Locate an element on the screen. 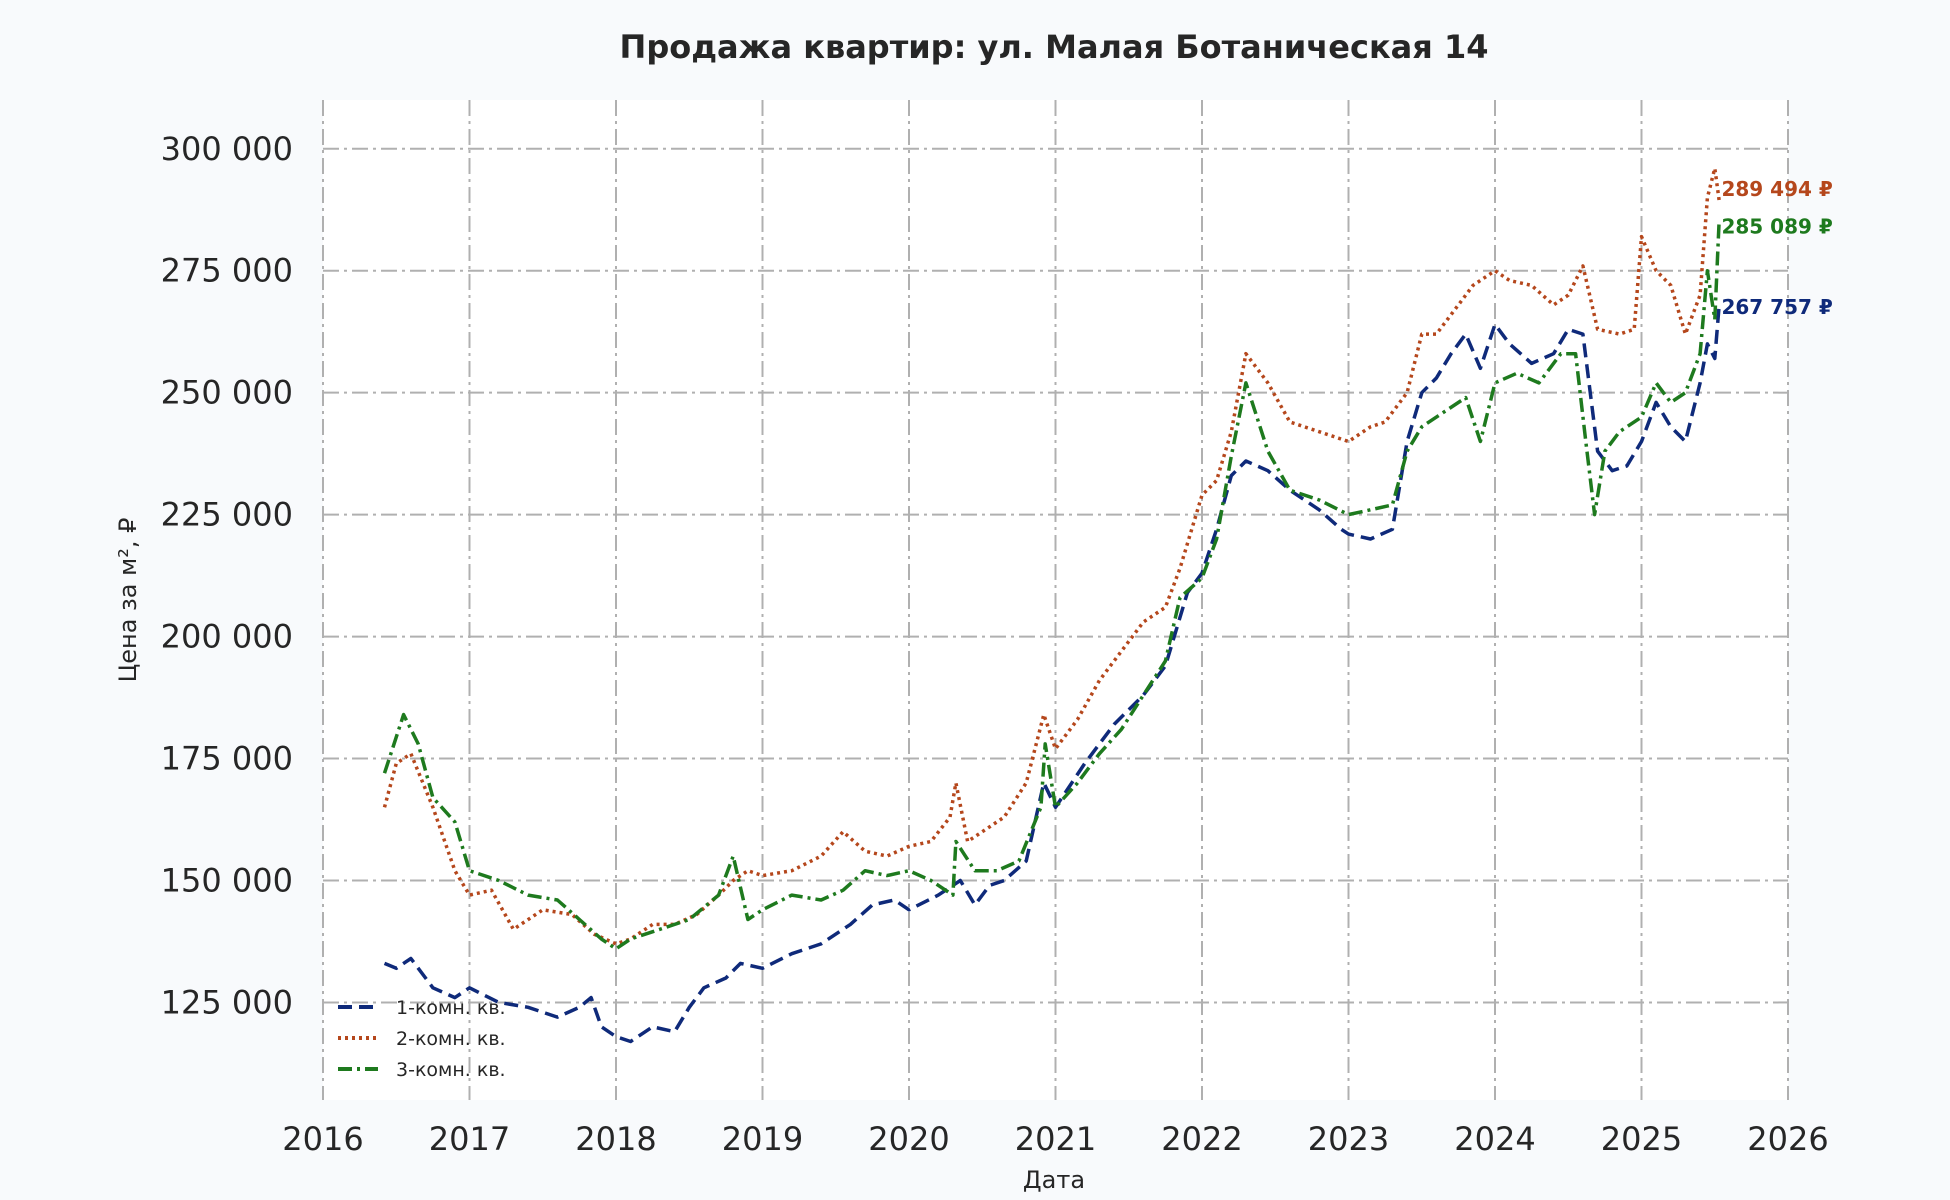 The height and width of the screenshot is (1200, 1950). y-tick-125000: 125 000 is located at coordinates (227, 1002).